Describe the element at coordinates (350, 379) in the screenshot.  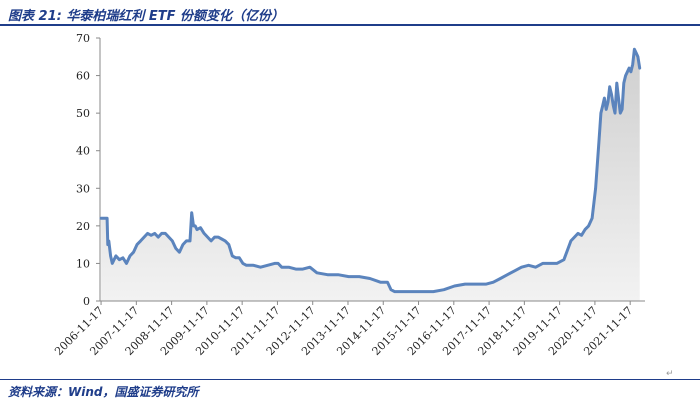
I see `footer-rule` at that location.